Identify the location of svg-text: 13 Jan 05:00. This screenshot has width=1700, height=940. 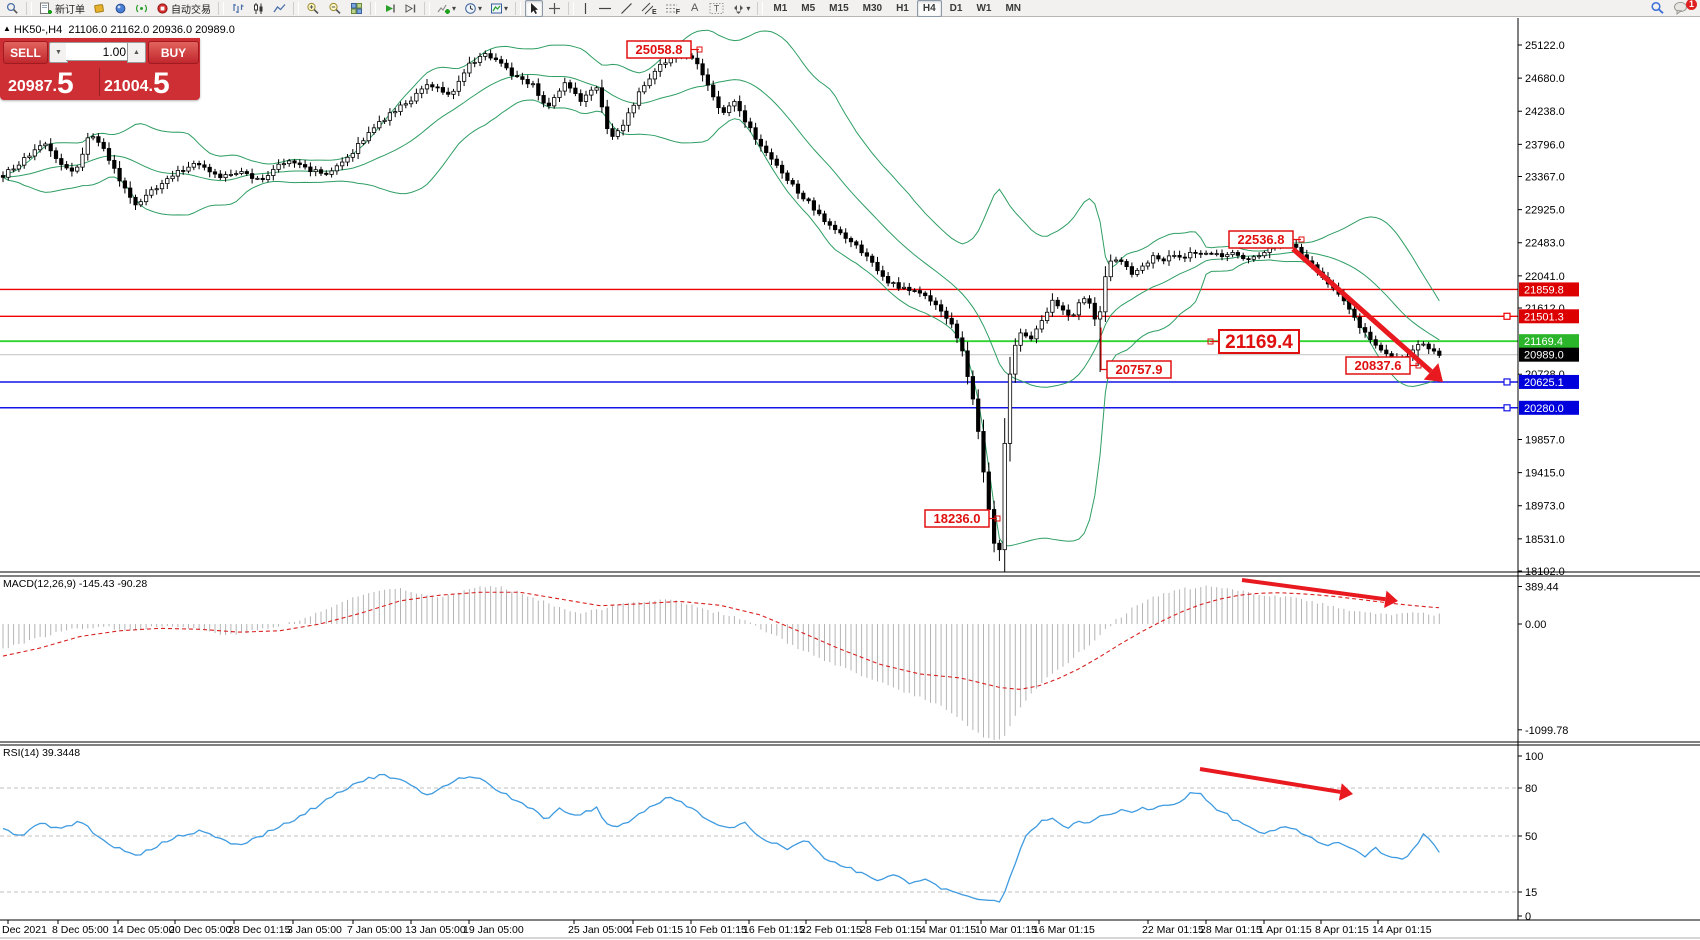
(435, 930).